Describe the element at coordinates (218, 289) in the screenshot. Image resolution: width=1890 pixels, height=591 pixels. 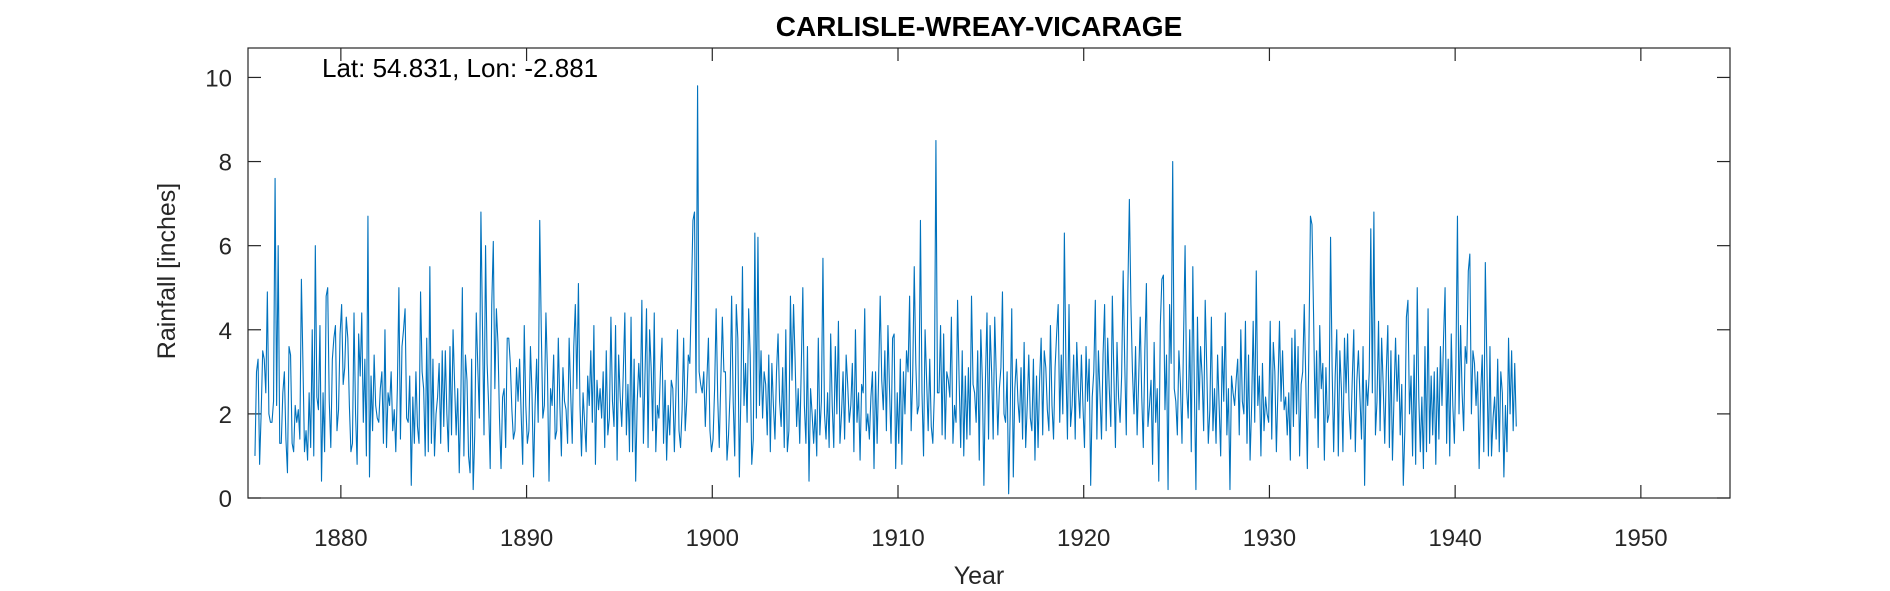
I see `y-tick-labels: 0 2 4 6 8 10` at that location.